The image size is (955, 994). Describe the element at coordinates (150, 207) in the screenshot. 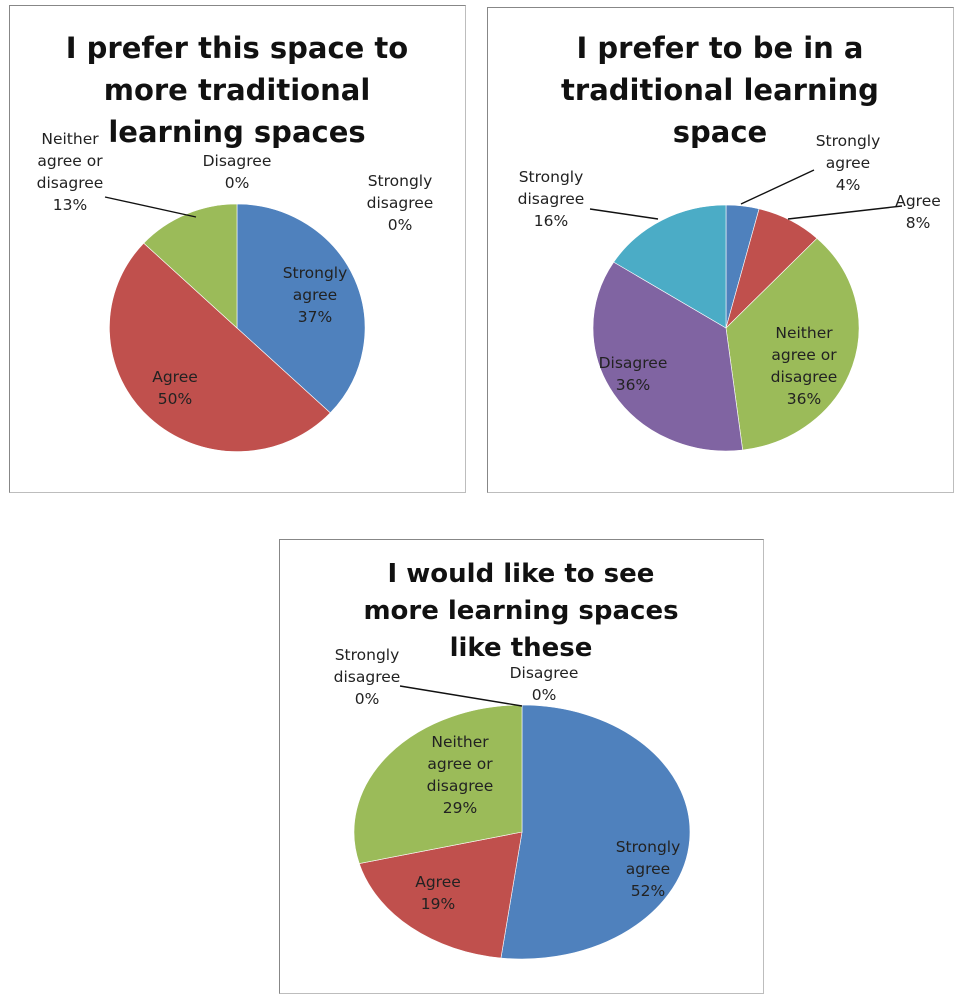

I see `leader-line-neither-agree-or-disagree` at that location.